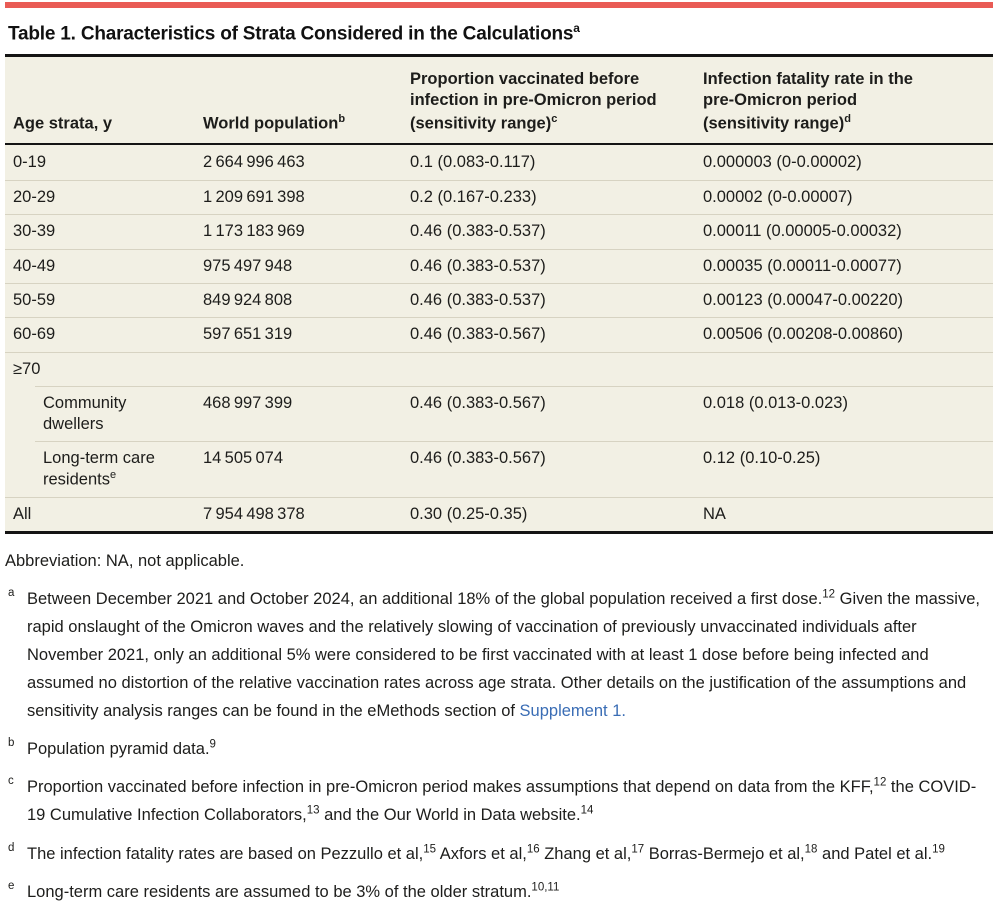 The width and height of the screenshot is (1000, 924). What do you see at coordinates (63, 123) in the screenshot?
I see `column-header-label: Age strata, y` at bounding box center [63, 123].